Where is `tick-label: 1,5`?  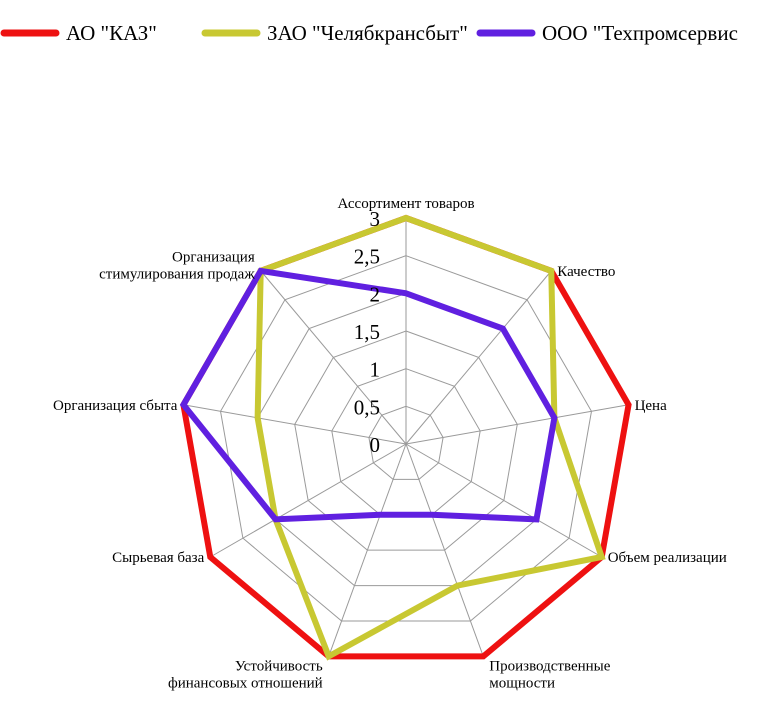 tick-label: 1,5 is located at coordinates (367, 332).